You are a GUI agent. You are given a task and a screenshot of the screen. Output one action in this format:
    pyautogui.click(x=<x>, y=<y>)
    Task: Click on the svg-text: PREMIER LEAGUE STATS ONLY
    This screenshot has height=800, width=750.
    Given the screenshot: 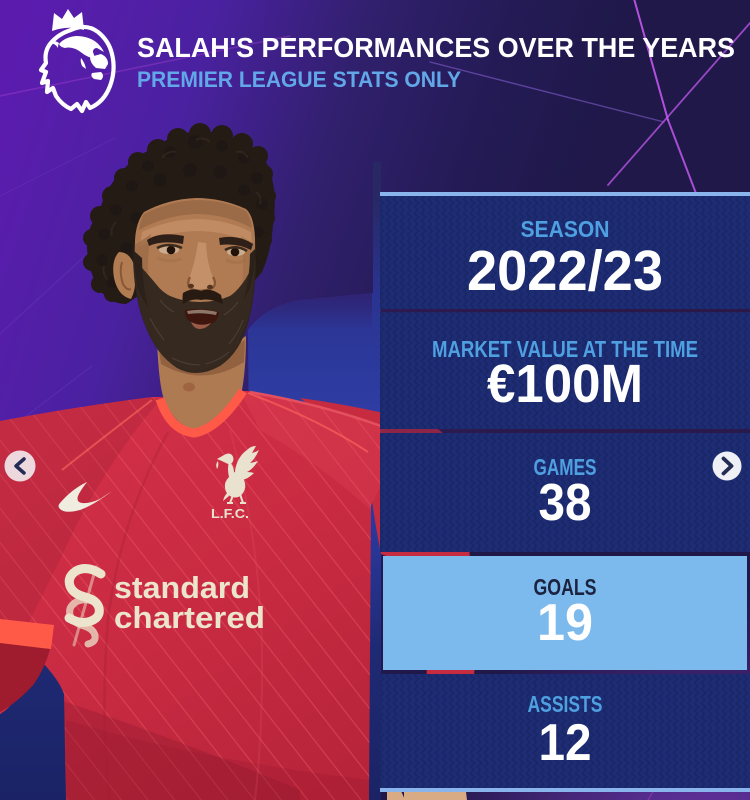 What is the action you would take?
    pyautogui.click(x=299, y=79)
    